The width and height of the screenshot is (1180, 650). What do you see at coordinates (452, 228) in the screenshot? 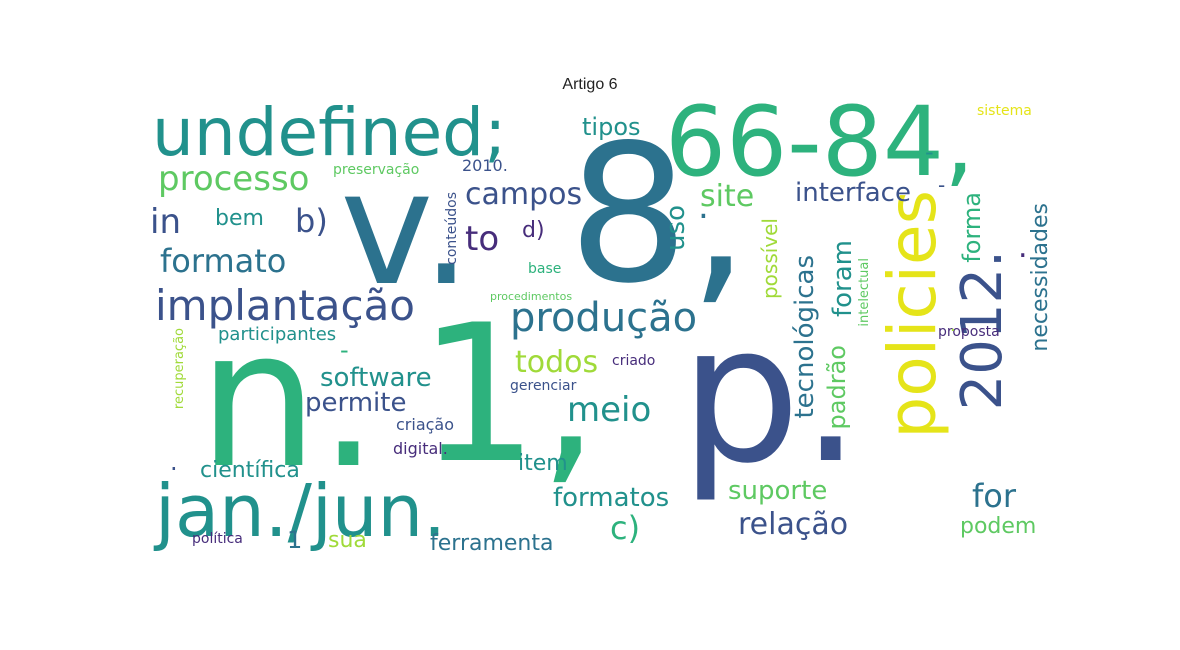
I see `word-conteudos: conteúdos` at bounding box center [452, 228].